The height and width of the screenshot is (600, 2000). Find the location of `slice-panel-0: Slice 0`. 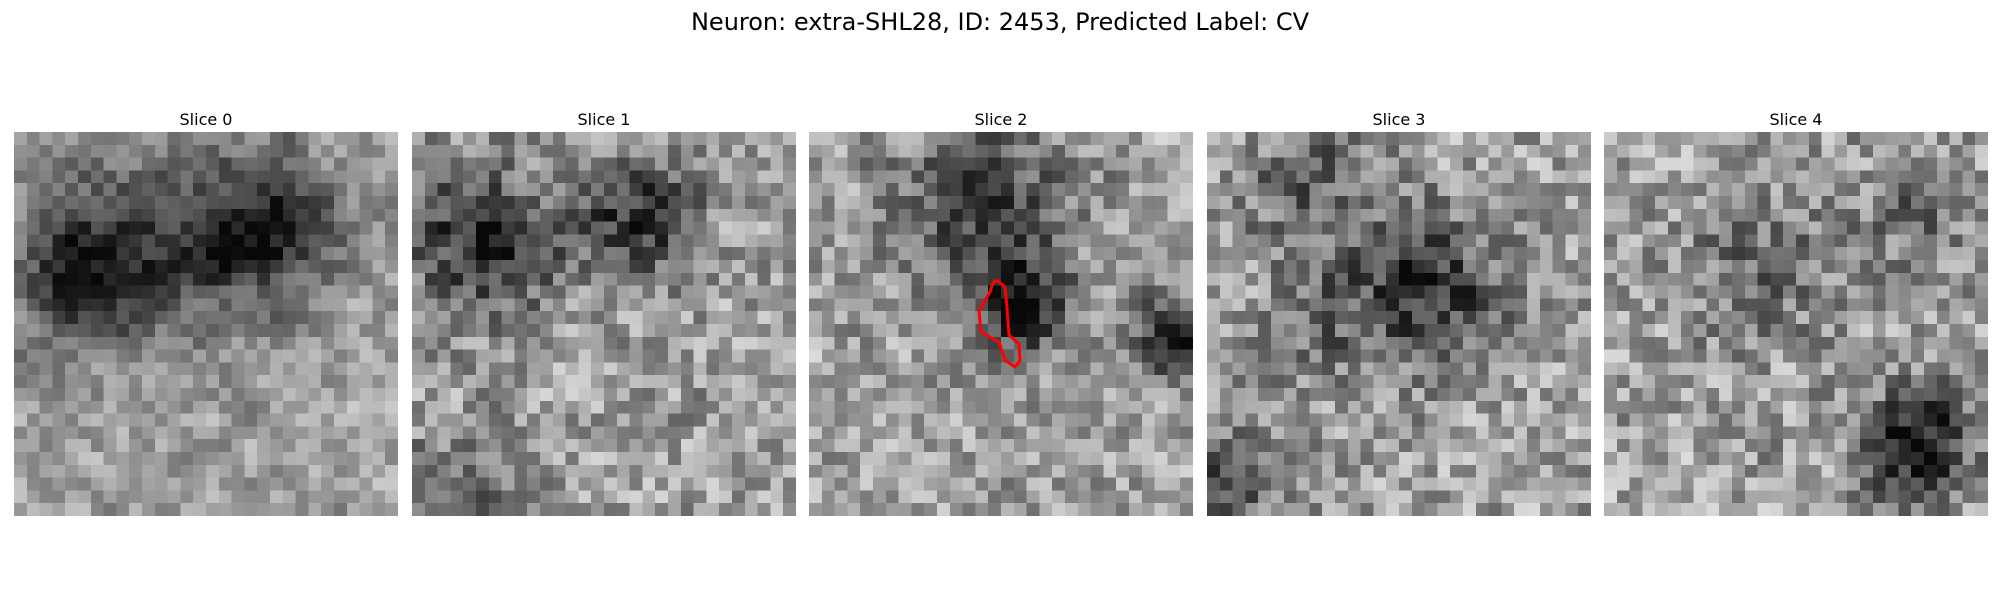

slice-panel-0: Slice 0 is located at coordinates (206, 312).